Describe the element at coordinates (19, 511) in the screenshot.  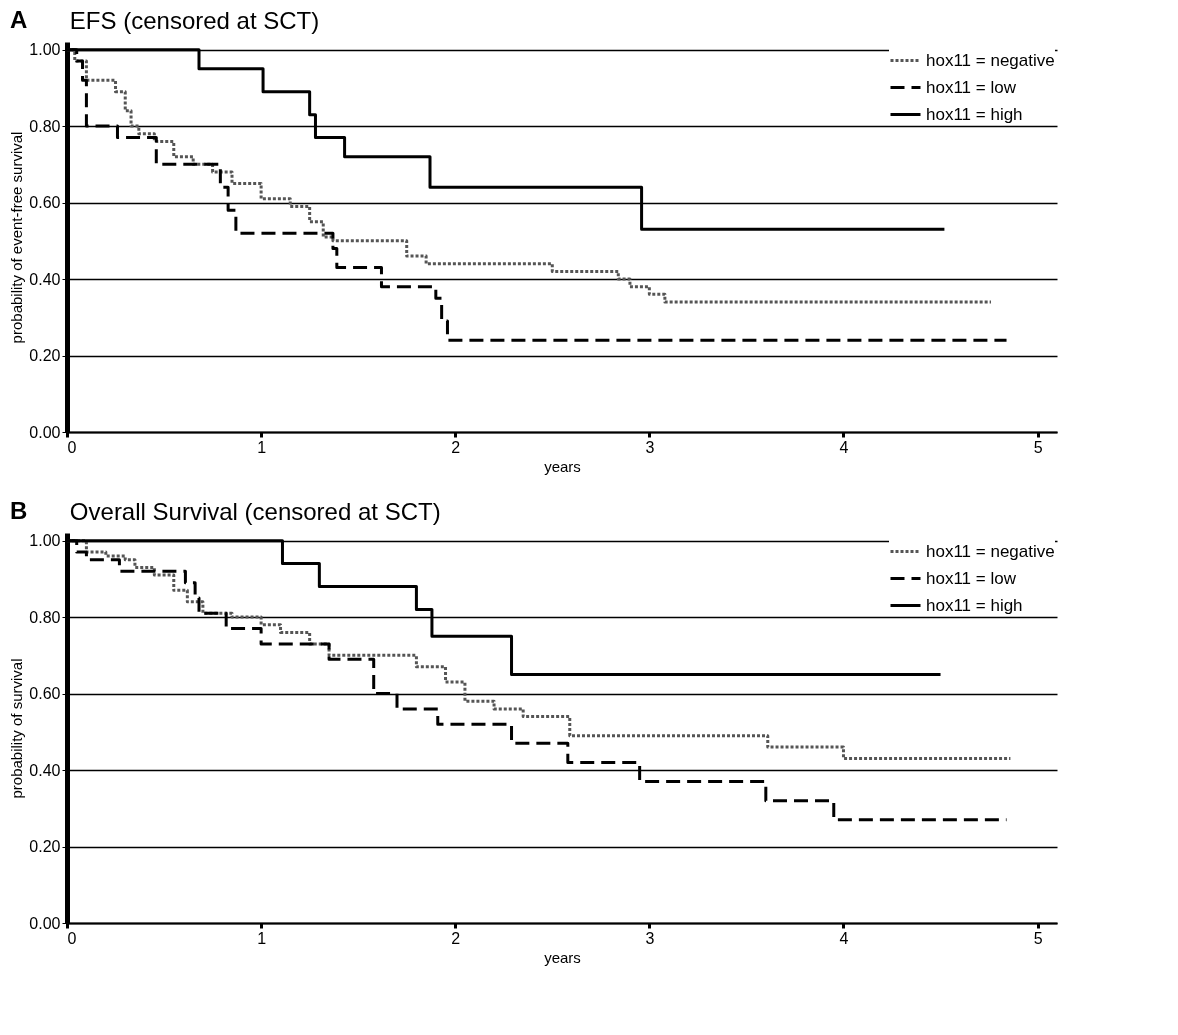
I see `text: B` at that location.